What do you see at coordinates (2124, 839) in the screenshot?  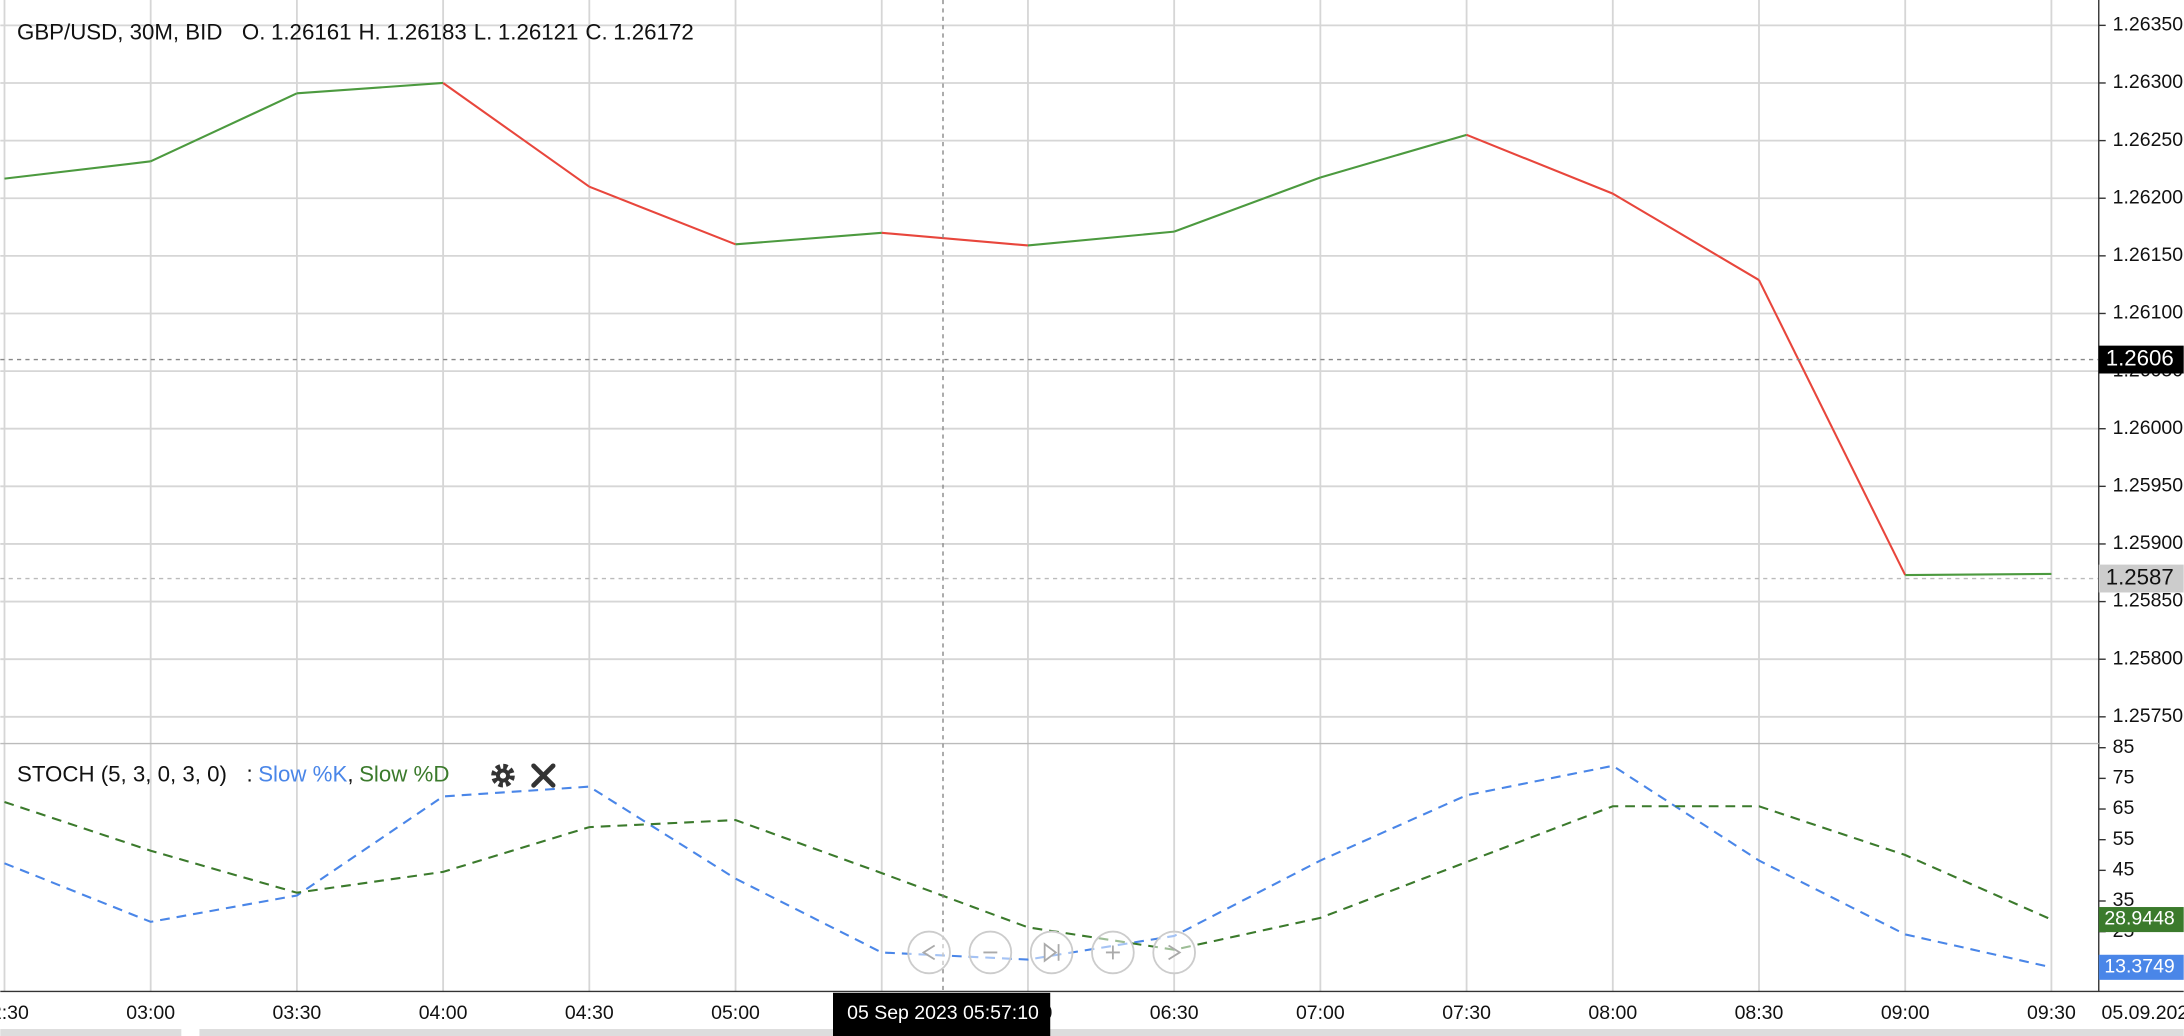 I see `y-tick-label: 55` at bounding box center [2124, 839].